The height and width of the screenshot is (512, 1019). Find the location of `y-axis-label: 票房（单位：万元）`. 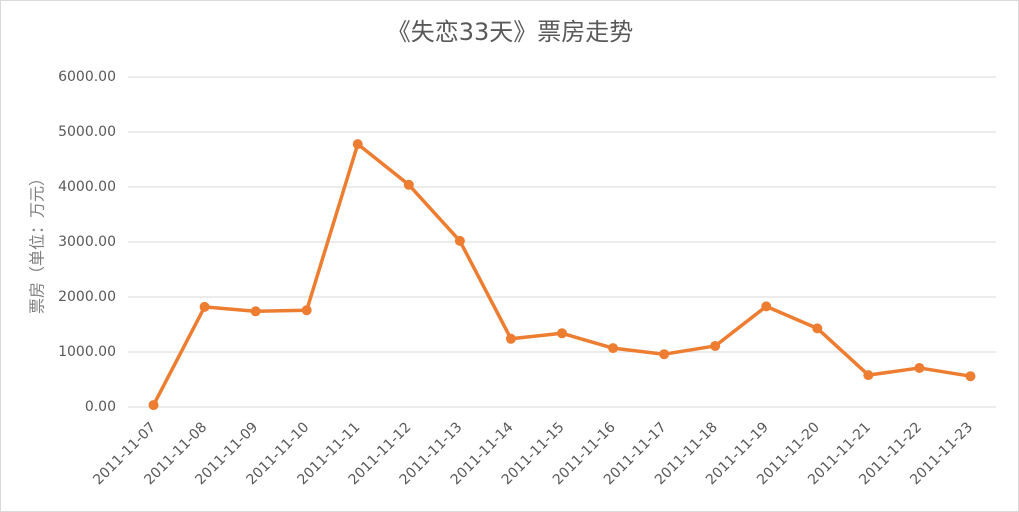

y-axis-label: 票房（单位：万元） is located at coordinates (37, 242).